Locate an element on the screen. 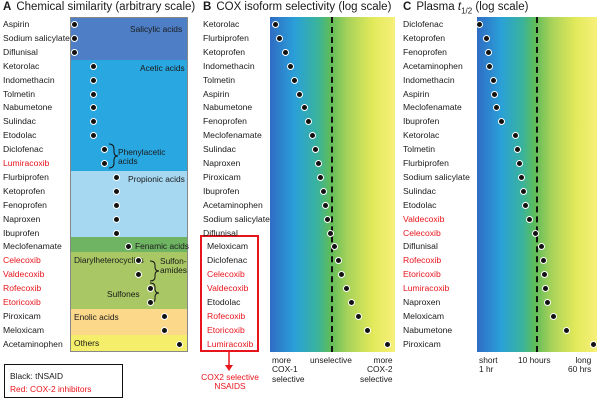 The image size is (600, 402). panel-a-drug-label: Fenoprofen is located at coordinates (25, 204).